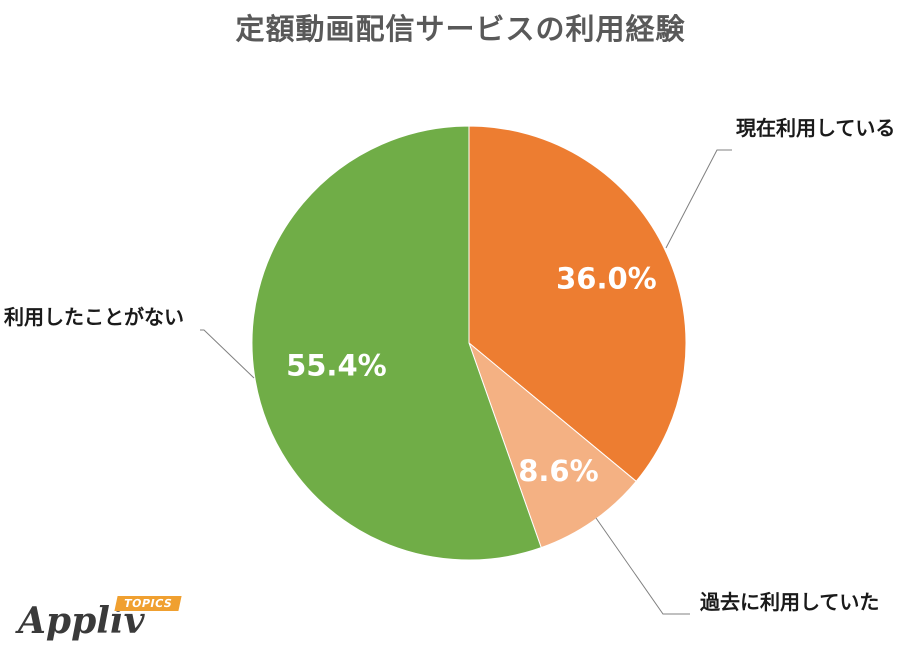 The height and width of the screenshot is (652, 921). Describe the element at coordinates (148, 603) in the screenshot. I see `logo-badge: TOPICS` at that location.